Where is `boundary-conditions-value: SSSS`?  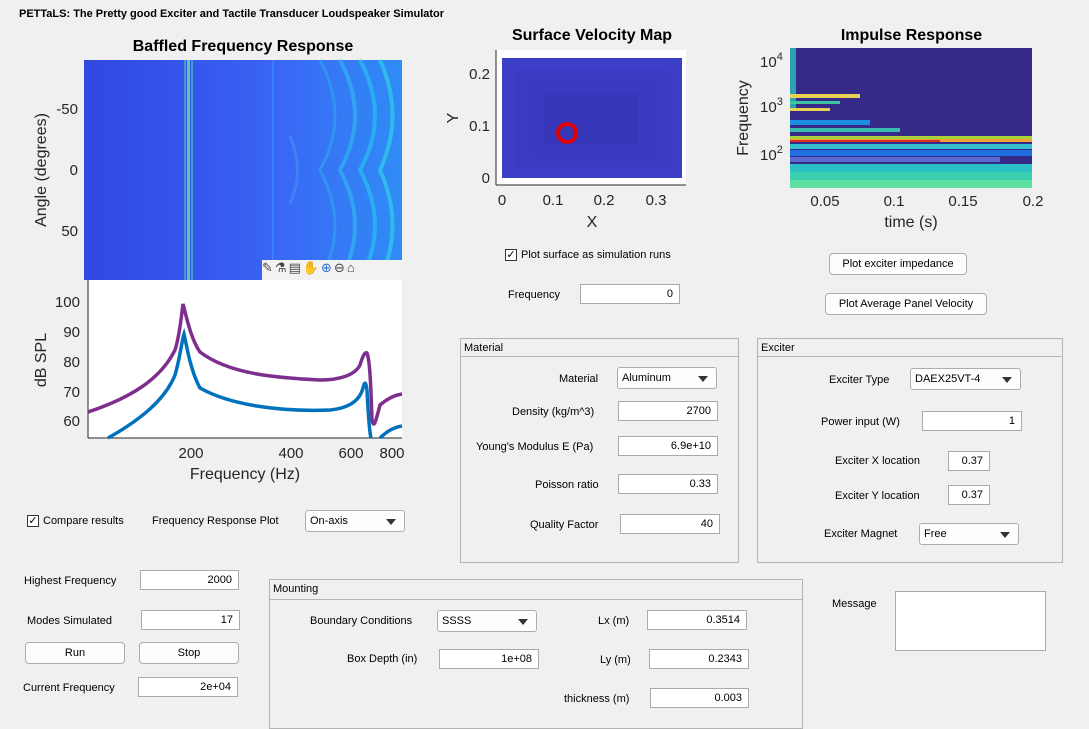 boundary-conditions-value: SSSS is located at coordinates (457, 621).